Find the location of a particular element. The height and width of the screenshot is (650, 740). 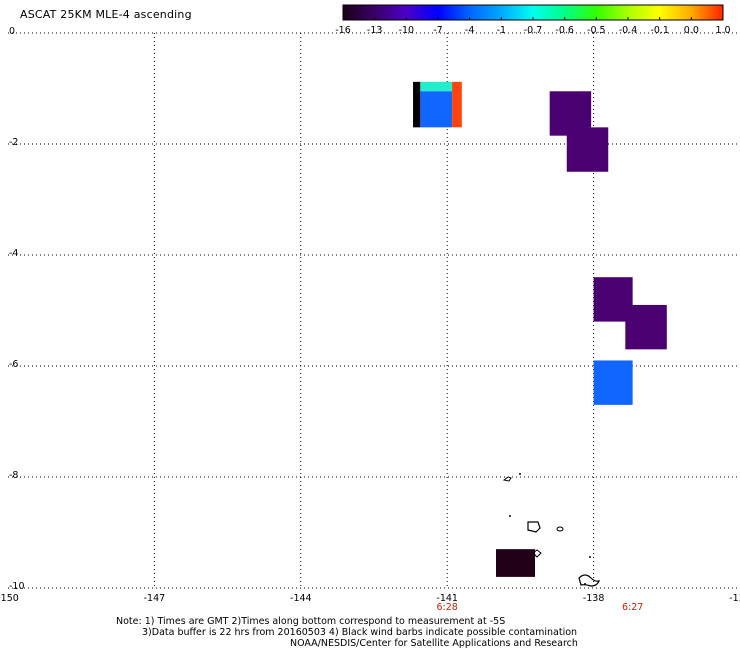

colorbar-tick-label: 0.0 is located at coordinates (691, 30).